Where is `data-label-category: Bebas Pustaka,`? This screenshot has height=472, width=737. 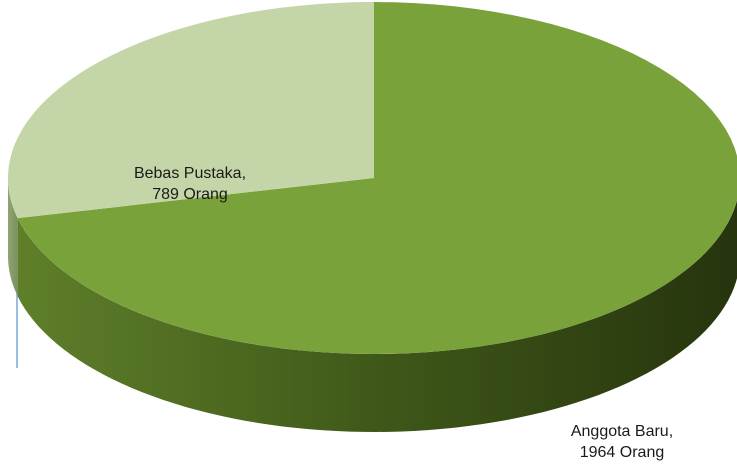
data-label-category: Bebas Pustaka, is located at coordinates (190, 173).